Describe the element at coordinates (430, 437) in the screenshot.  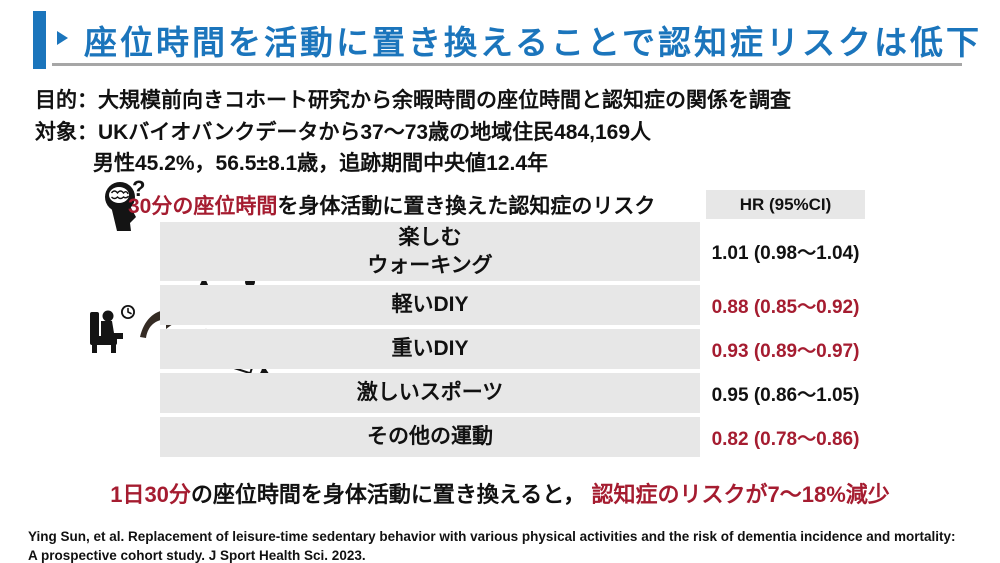
I see `activity-cell: その他の運動` at that location.